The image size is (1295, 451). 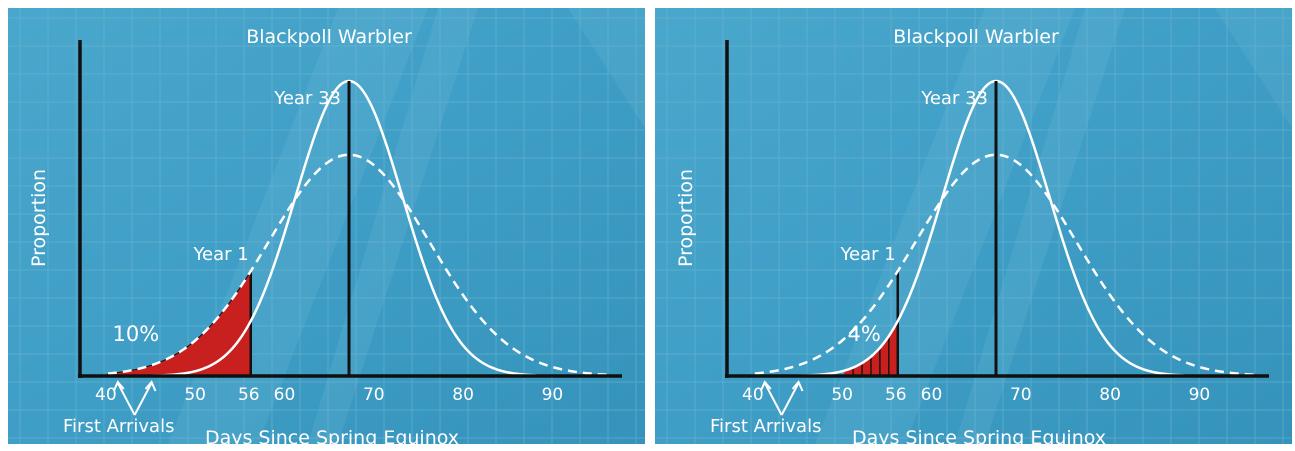 What do you see at coordinates (864, 334) in the screenshot?
I see `shaded-percent-label: 4%` at bounding box center [864, 334].